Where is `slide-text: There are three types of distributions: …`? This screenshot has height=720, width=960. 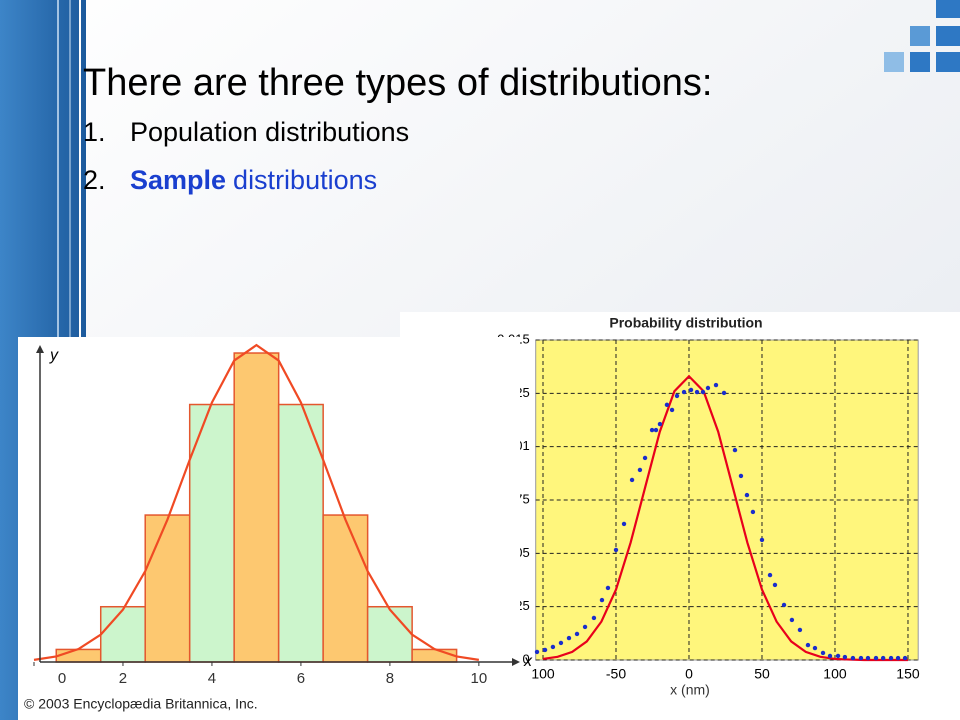 slide-text: There are three types of distributions: … is located at coordinates (397, 131).